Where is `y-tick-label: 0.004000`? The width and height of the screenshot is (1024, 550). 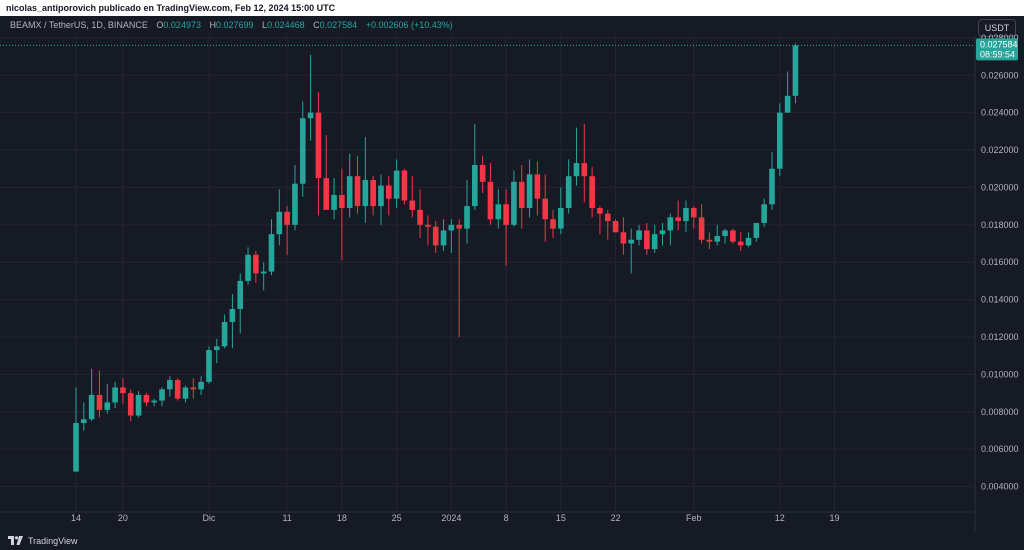 y-tick-label: 0.004000 is located at coordinates (1000, 487).